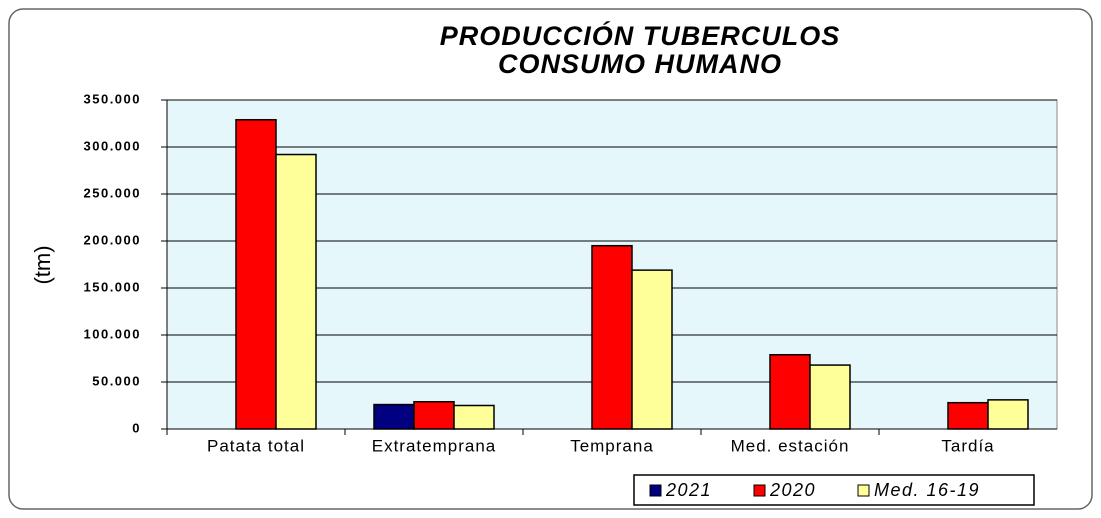 The height and width of the screenshot is (518, 1101). Describe the element at coordinates (792, 490) in the screenshot. I see `legend-label: 2020` at that location.